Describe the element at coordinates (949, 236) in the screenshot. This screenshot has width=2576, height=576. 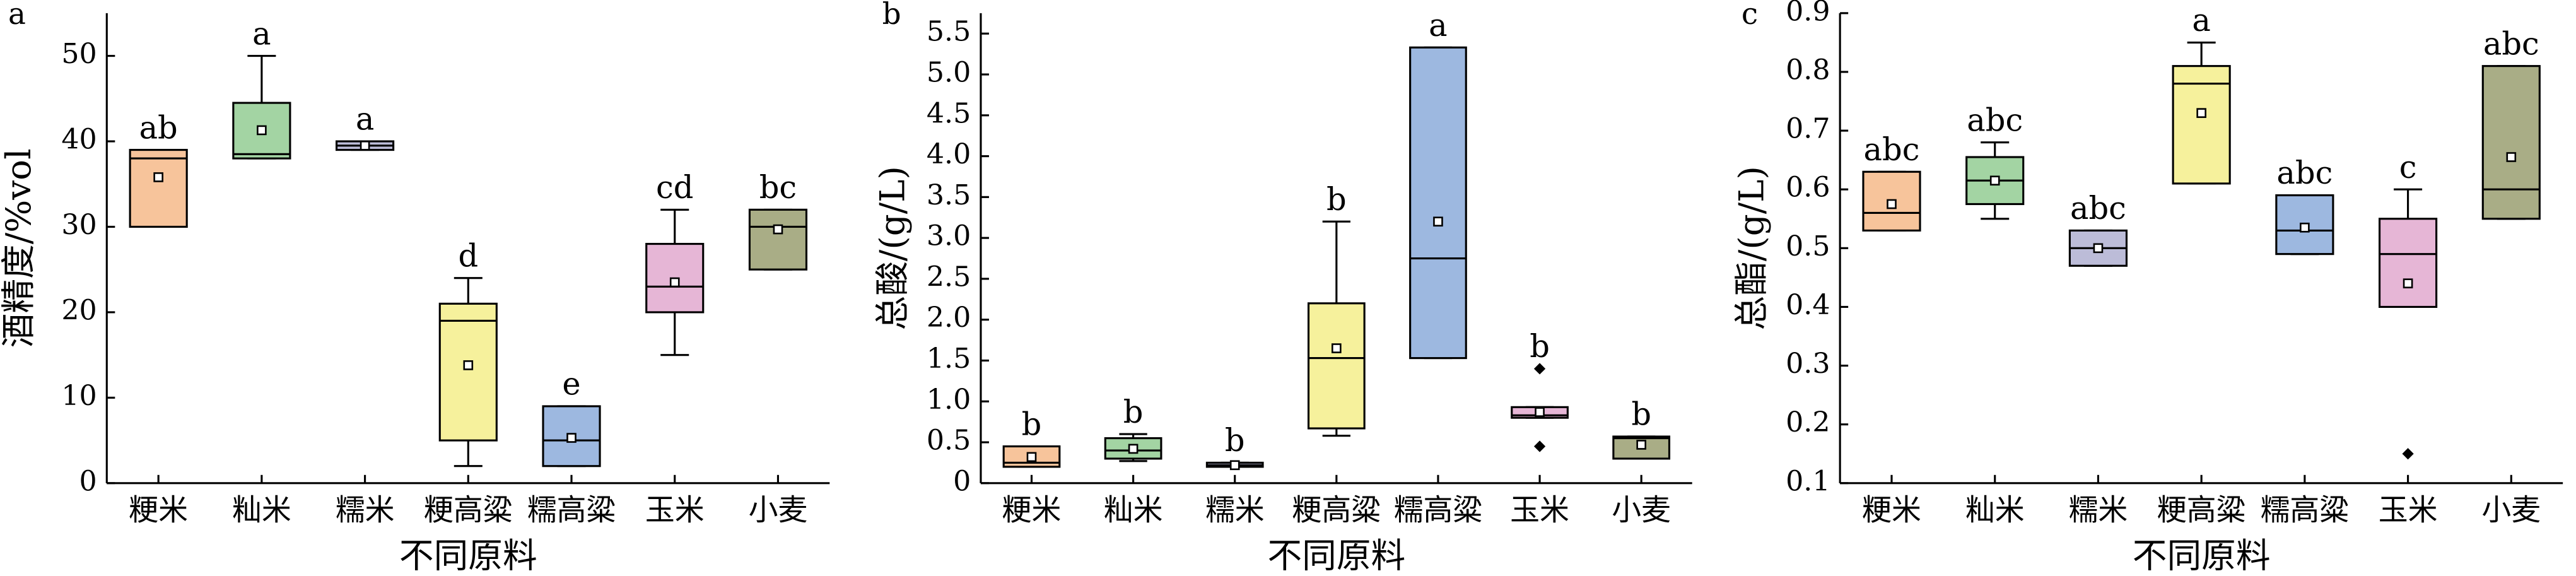
I see `y-tick-label: 3.0` at that location.